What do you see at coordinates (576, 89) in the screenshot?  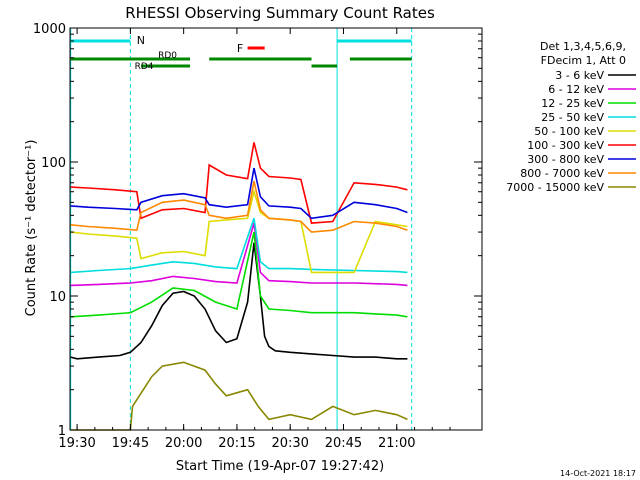 I see `legend-entry-label: 6 - 12 keV` at bounding box center [576, 89].